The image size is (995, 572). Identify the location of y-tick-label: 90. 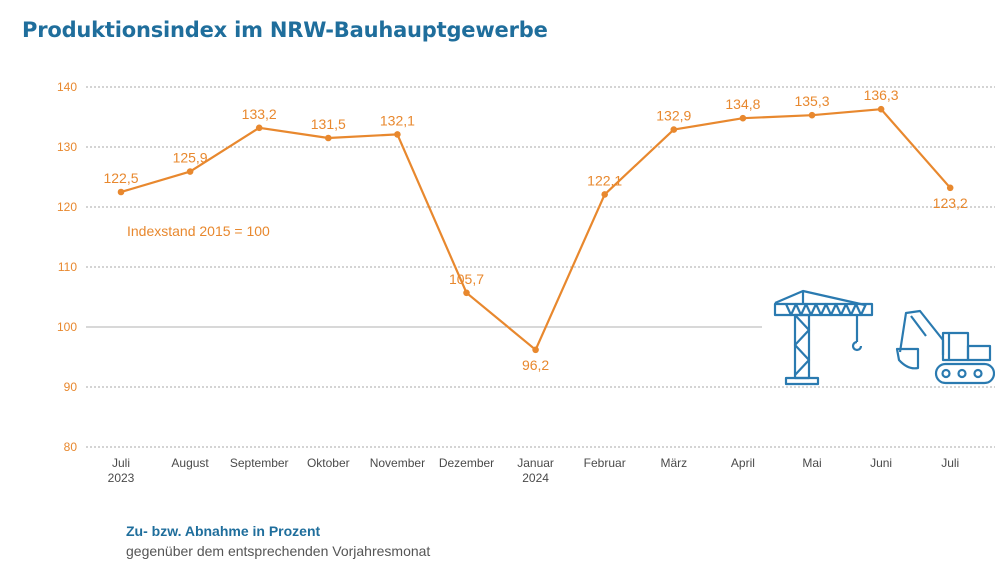
(71, 387).